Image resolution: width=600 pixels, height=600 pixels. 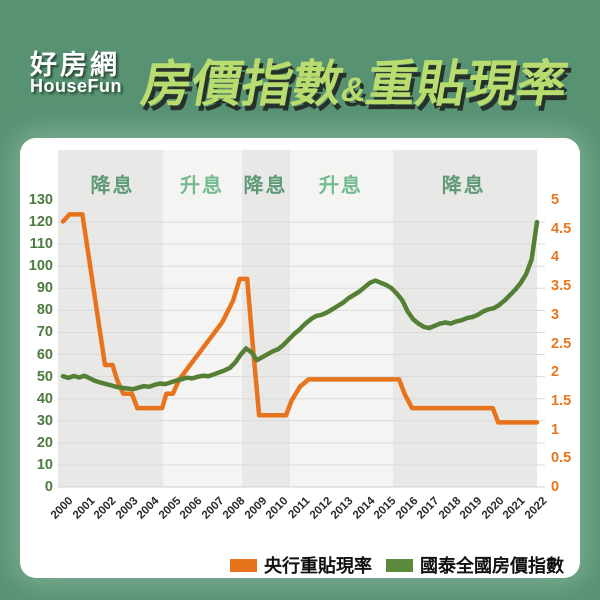 I want to click on right-axis-tick-label: 2, so click(x=555, y=372).